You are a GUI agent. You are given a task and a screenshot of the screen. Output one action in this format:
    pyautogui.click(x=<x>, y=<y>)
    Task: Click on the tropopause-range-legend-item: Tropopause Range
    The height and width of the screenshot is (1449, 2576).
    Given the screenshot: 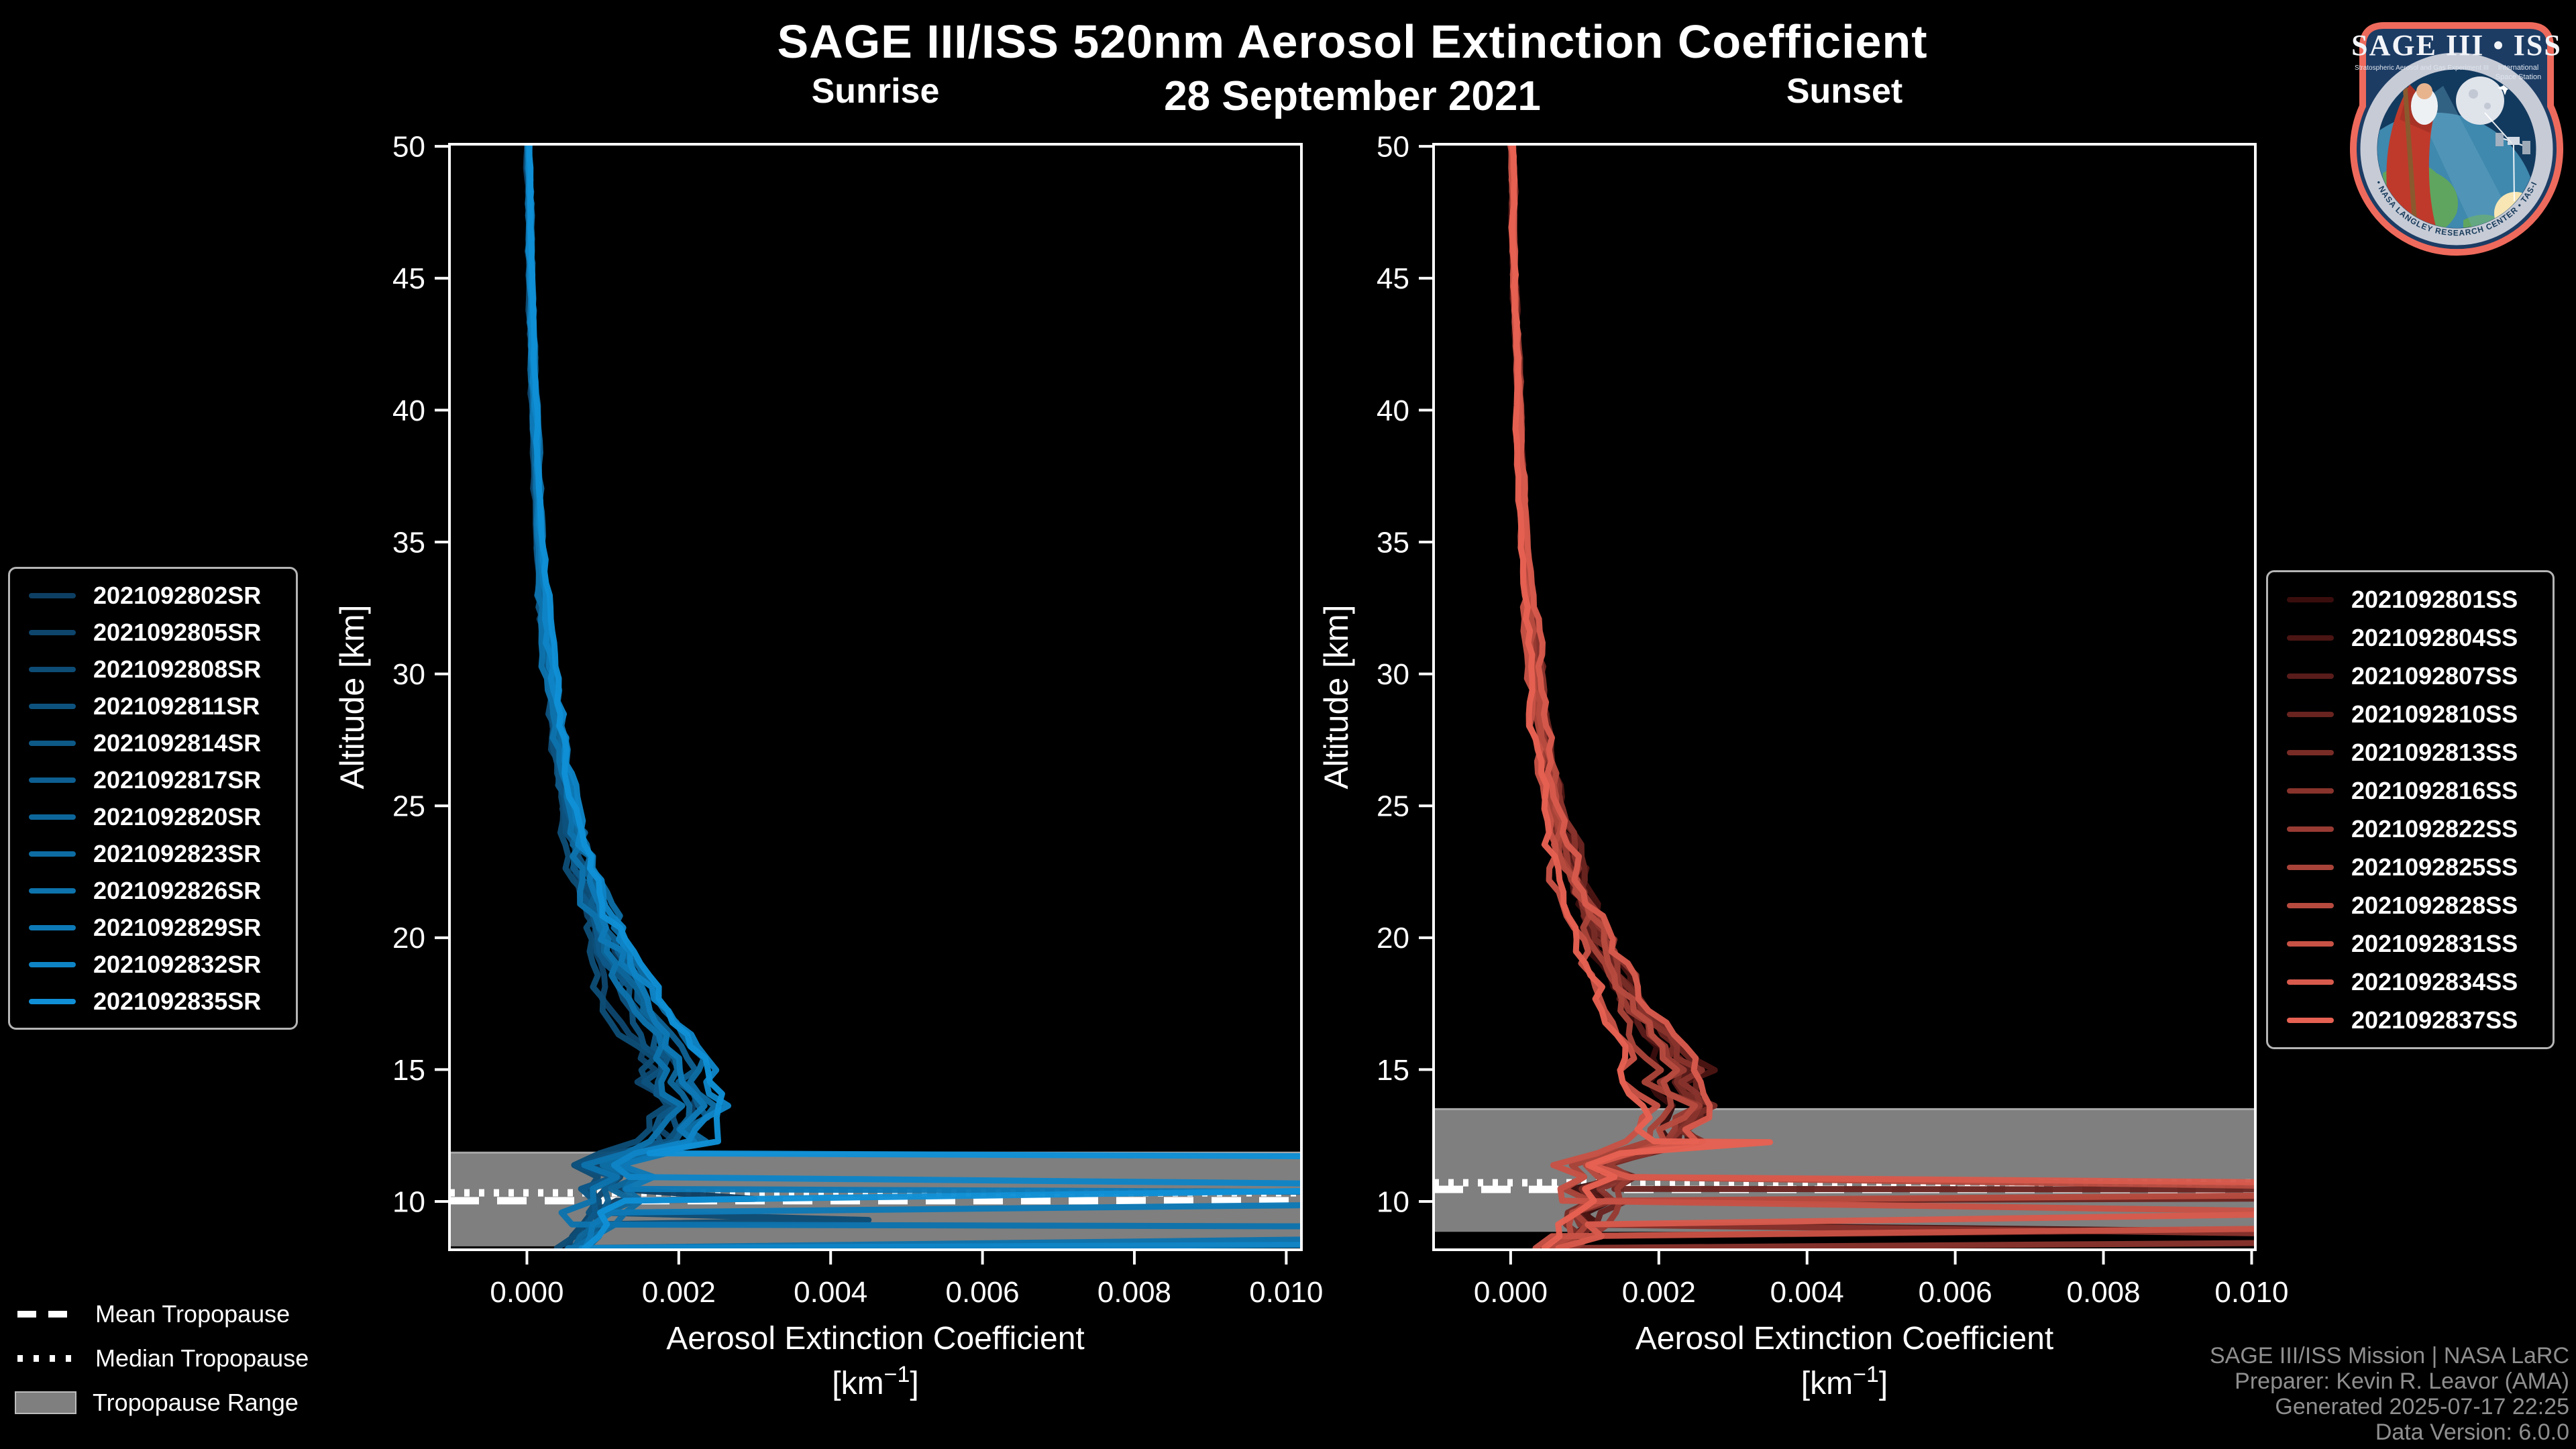 What is the action you would take?
    pyautogui.click(x=162, y=1403)
    